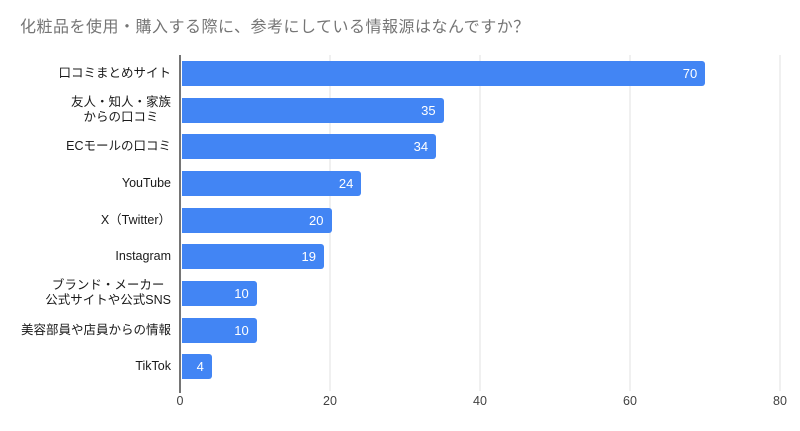  I want to click on bar-row: 20, so click(481, 220).